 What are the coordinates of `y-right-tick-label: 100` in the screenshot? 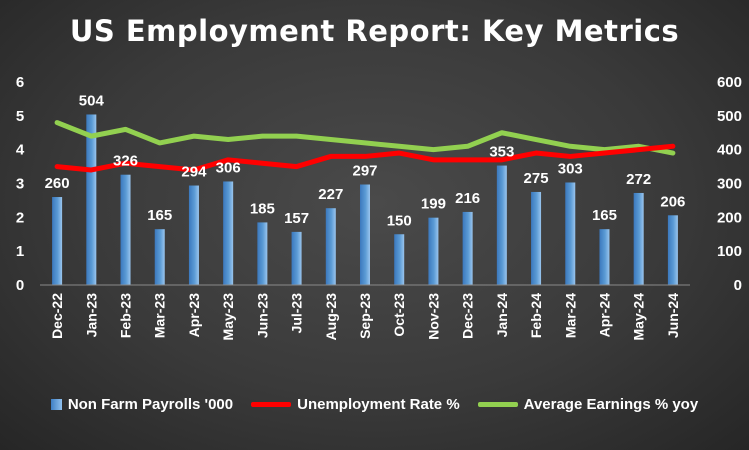 It's located at (729, 251).